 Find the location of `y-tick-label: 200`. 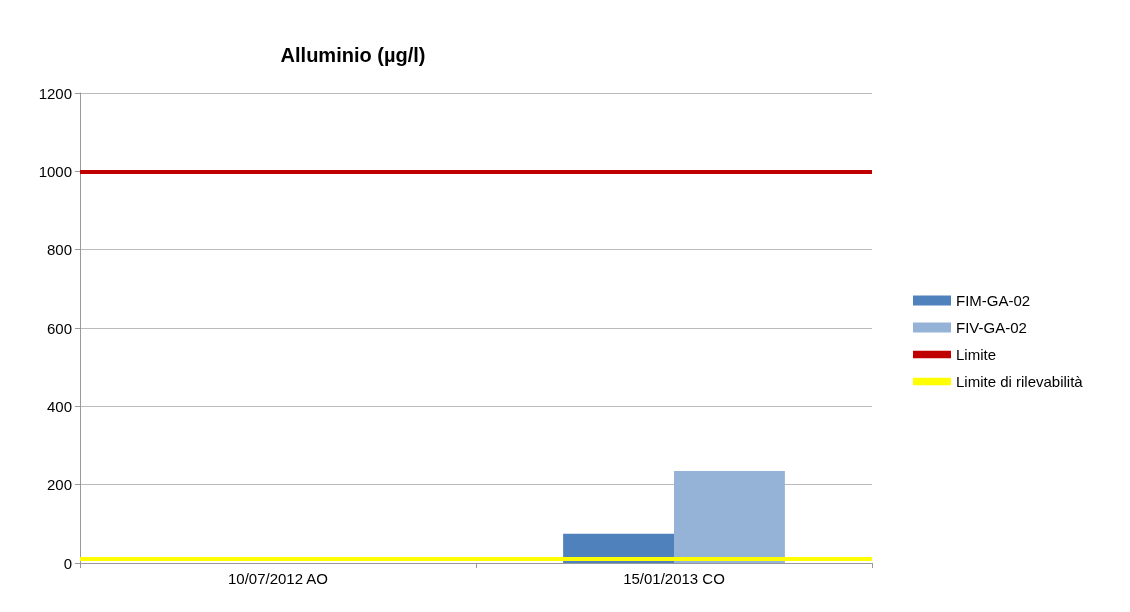

y-tick-label: 200 is located at coordinates (59, 485).